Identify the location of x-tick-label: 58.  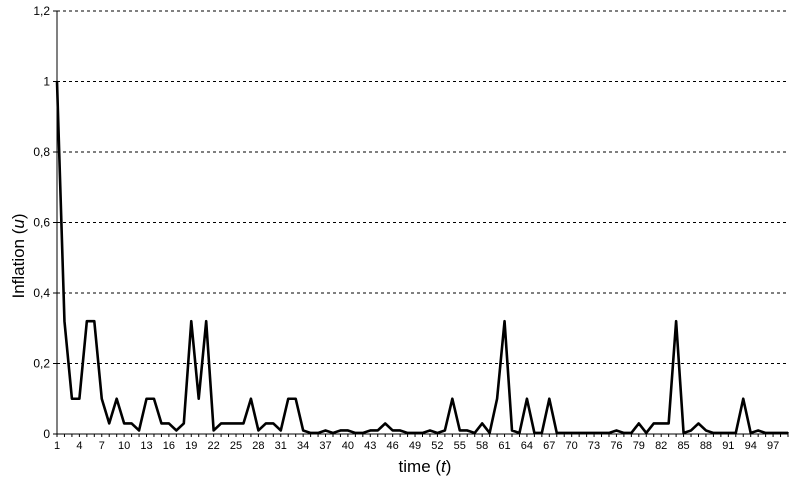
(482, 446).